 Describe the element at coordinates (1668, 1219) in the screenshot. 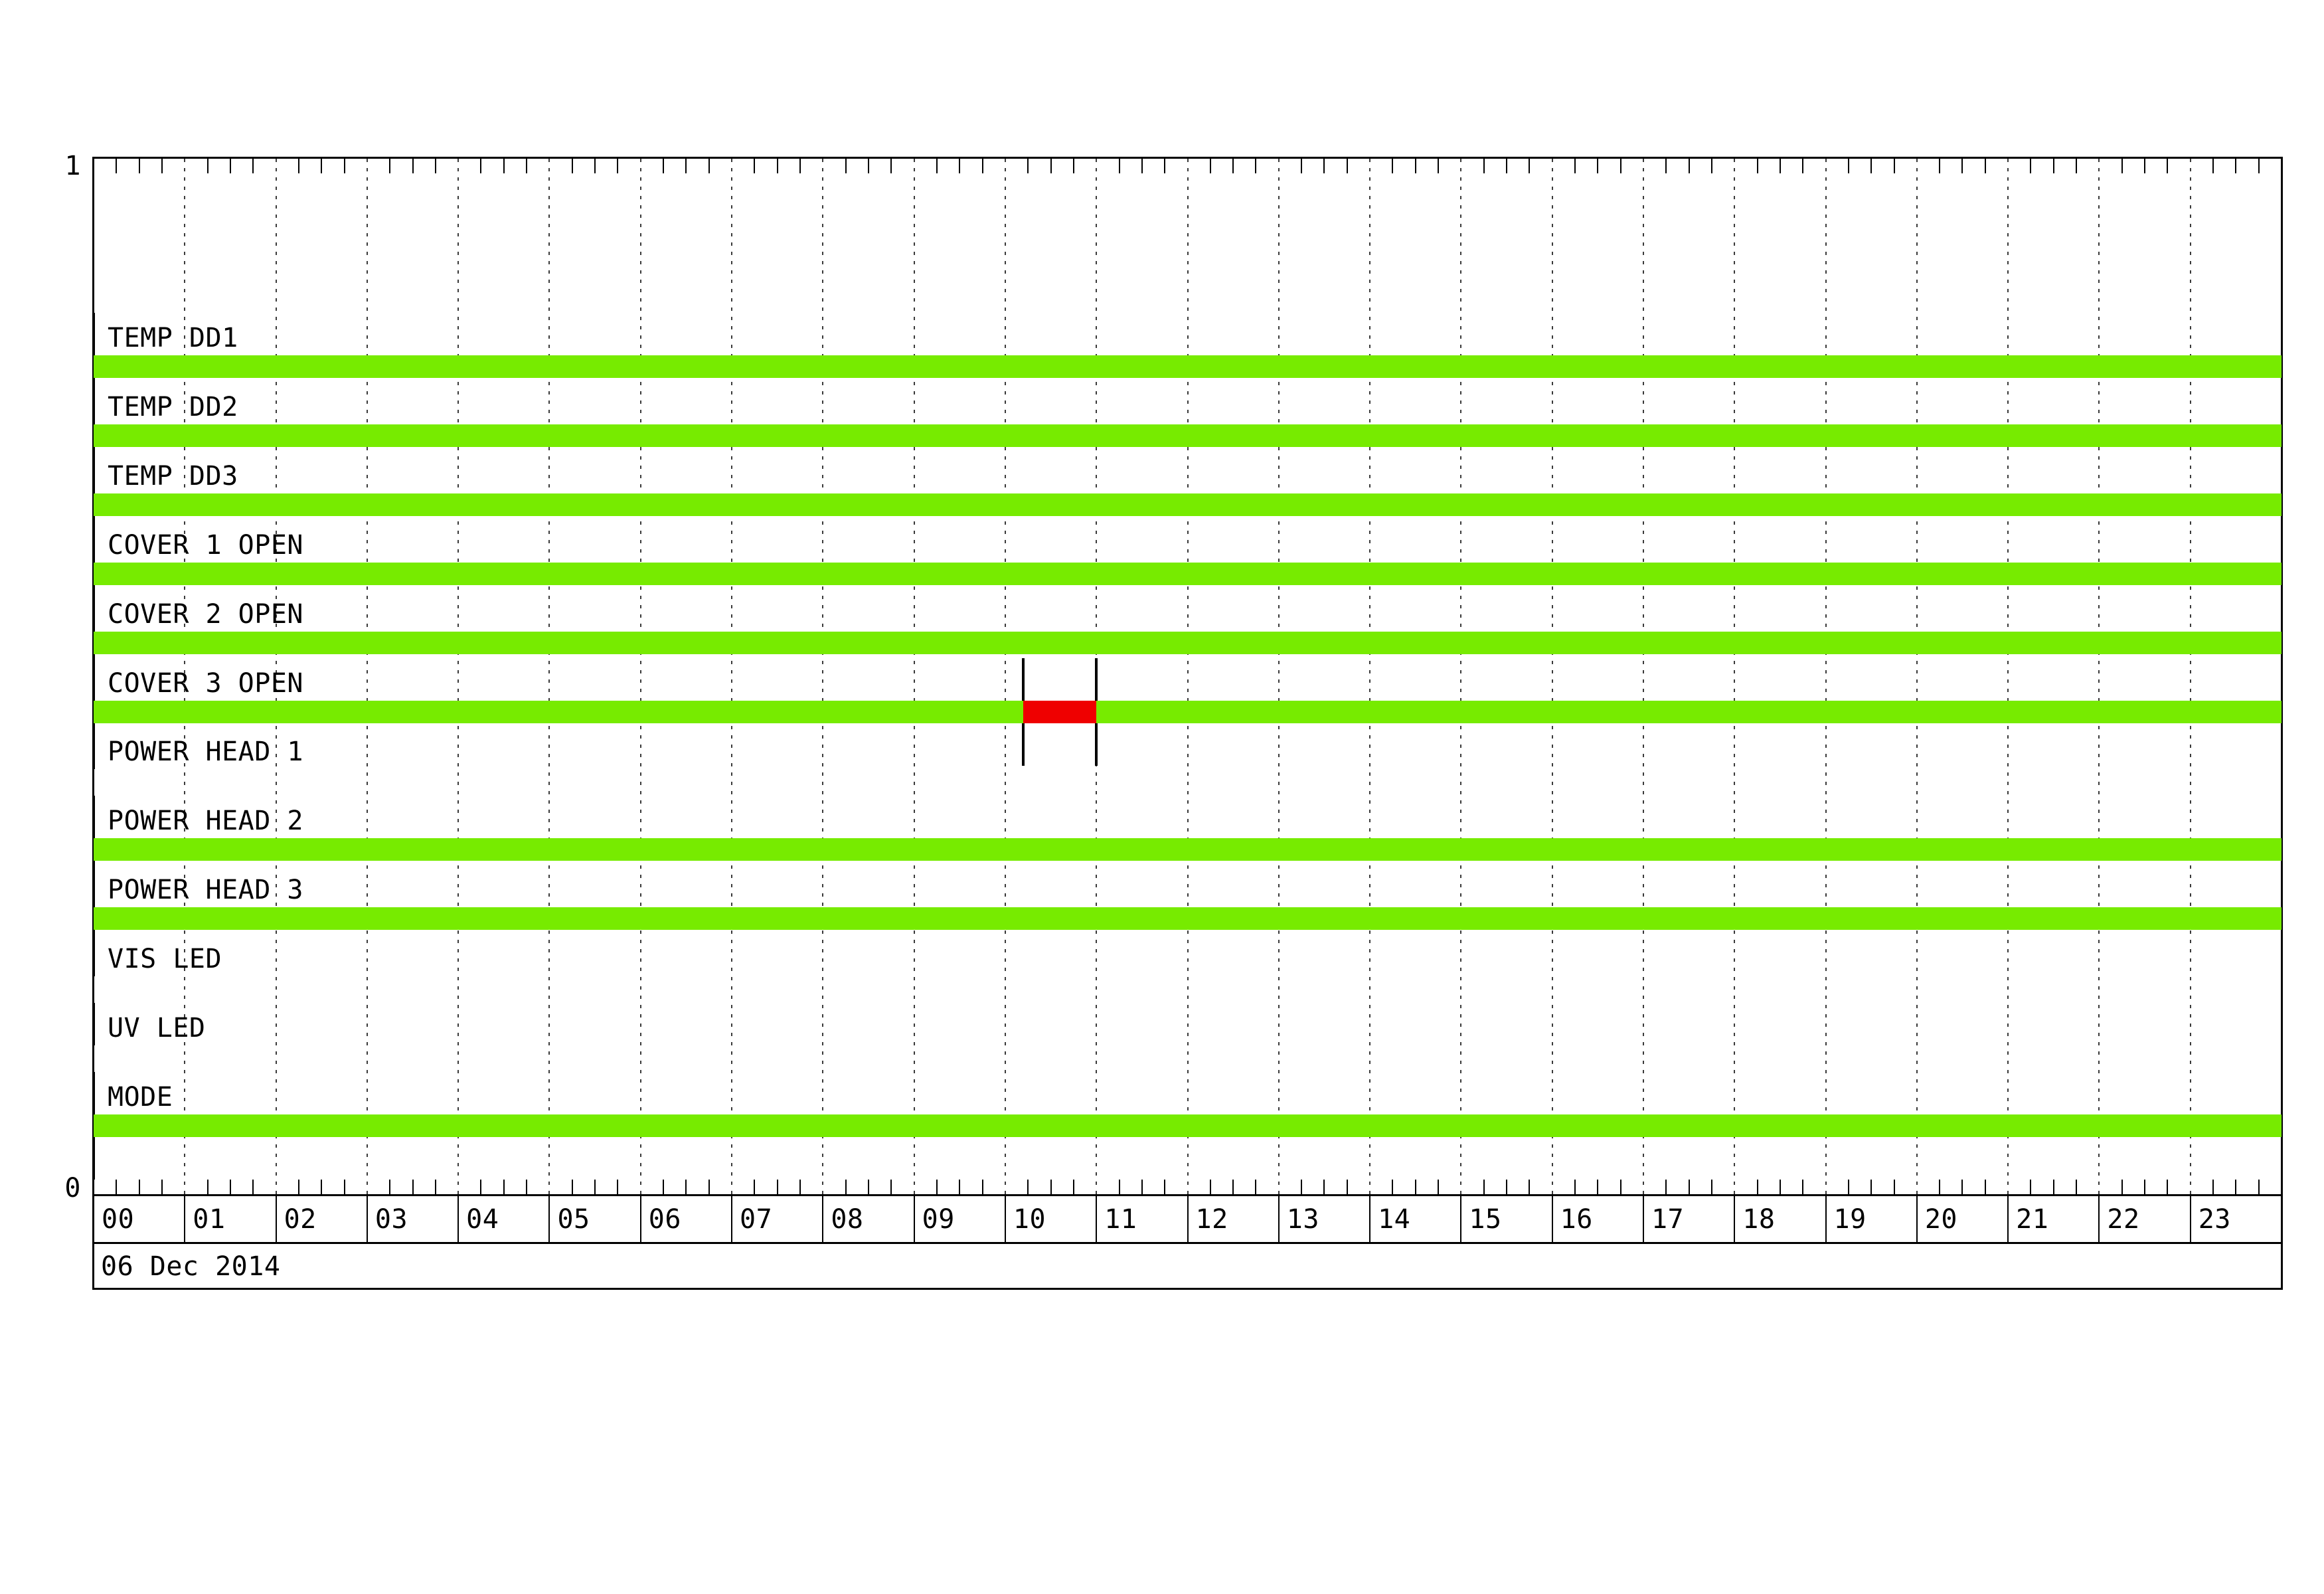

I see `hour-label: 17` at that location.